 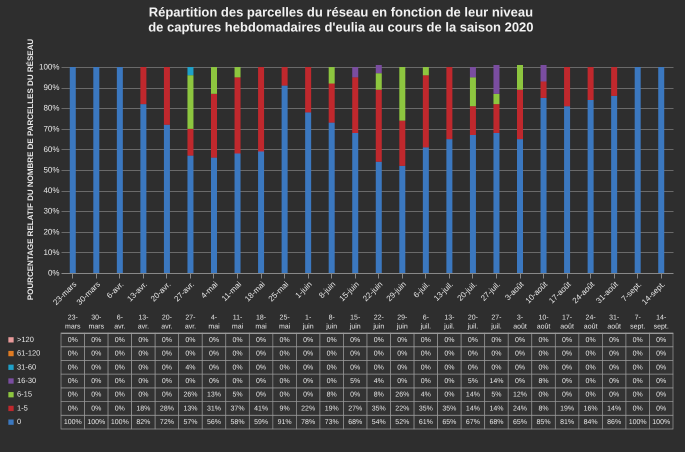 I want to click on y-tick-label: 0%, so click(x=54, y=273).